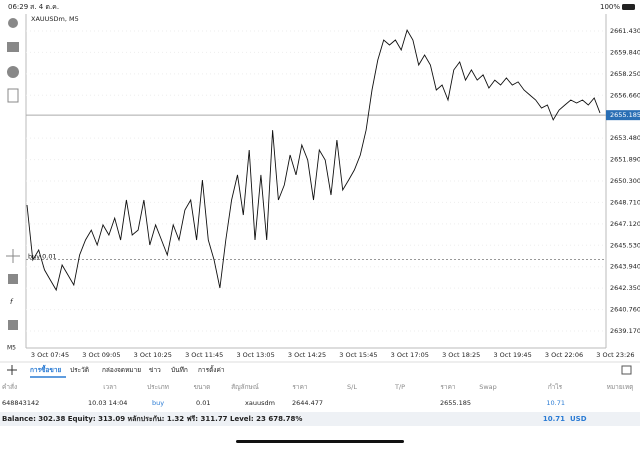  I want to click on price-tick-label: 2661.430, so click(625, 31).